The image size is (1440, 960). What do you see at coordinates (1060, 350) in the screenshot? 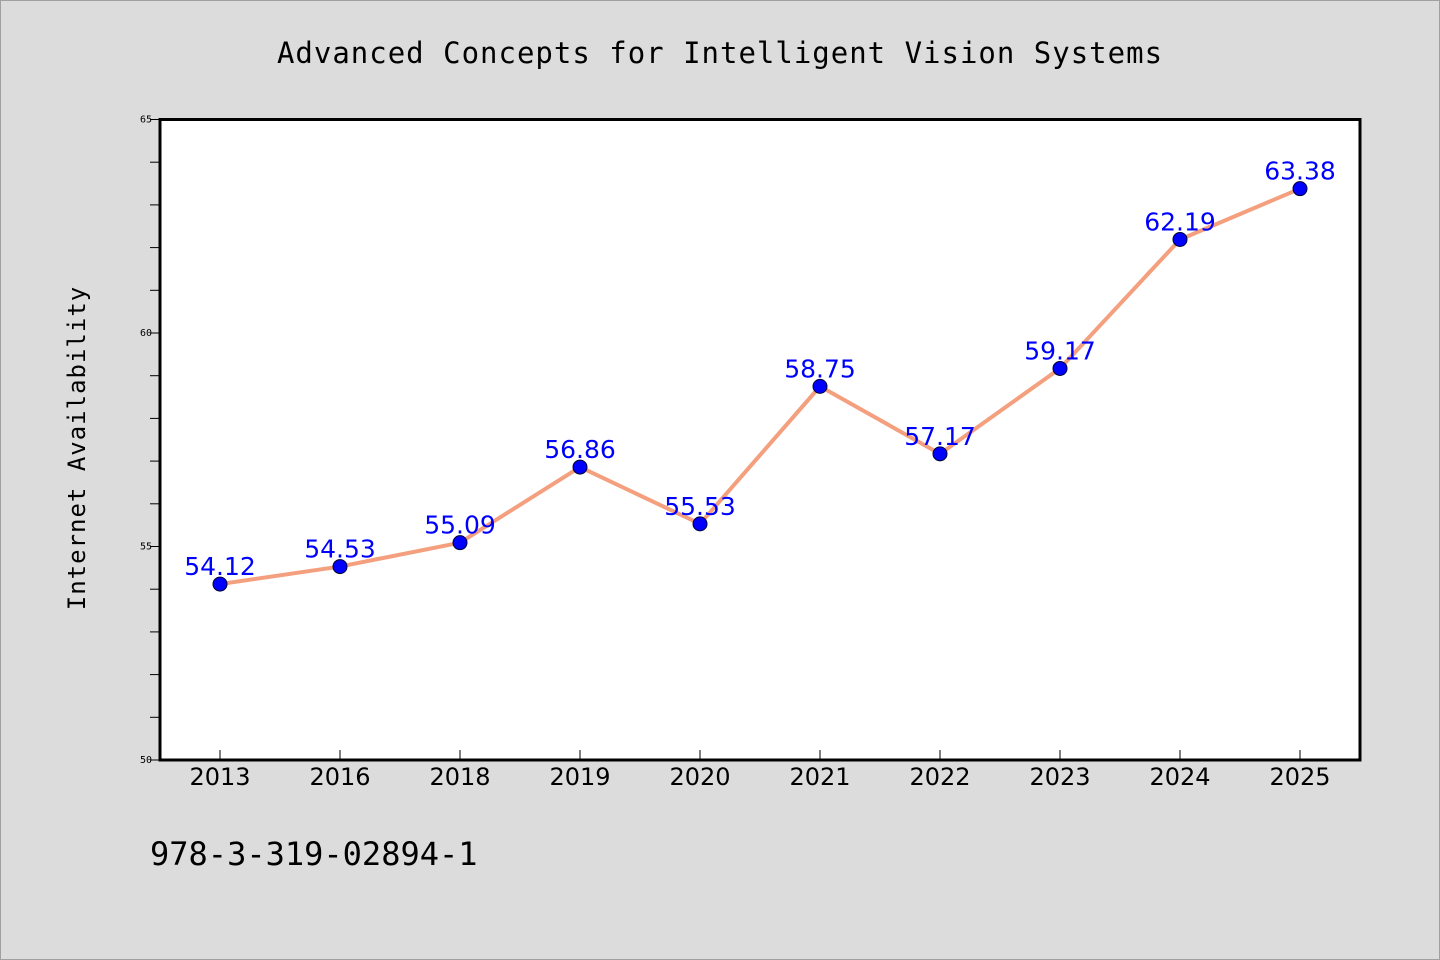
I see `data-label: 59.17` at bounding box center [1060, 350].